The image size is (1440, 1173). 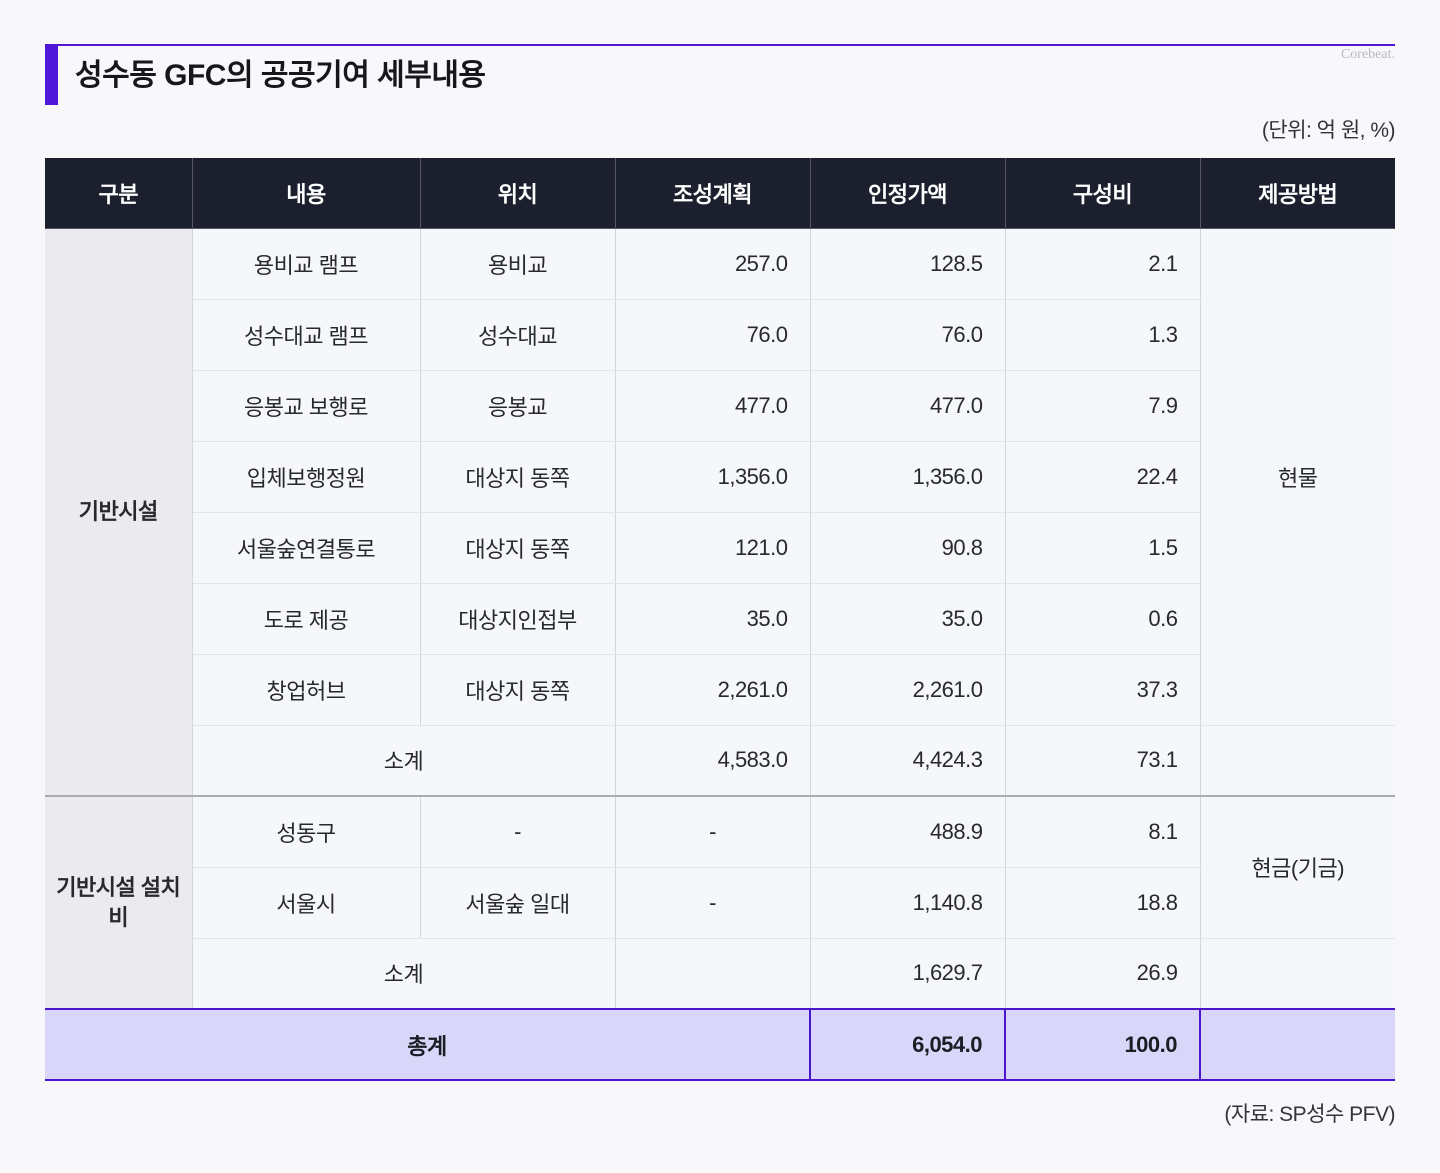 What do you see at coordinates (907, 547) in the screenshot?
I see `cell-value: 90.8` at bounding box center [907, 547].